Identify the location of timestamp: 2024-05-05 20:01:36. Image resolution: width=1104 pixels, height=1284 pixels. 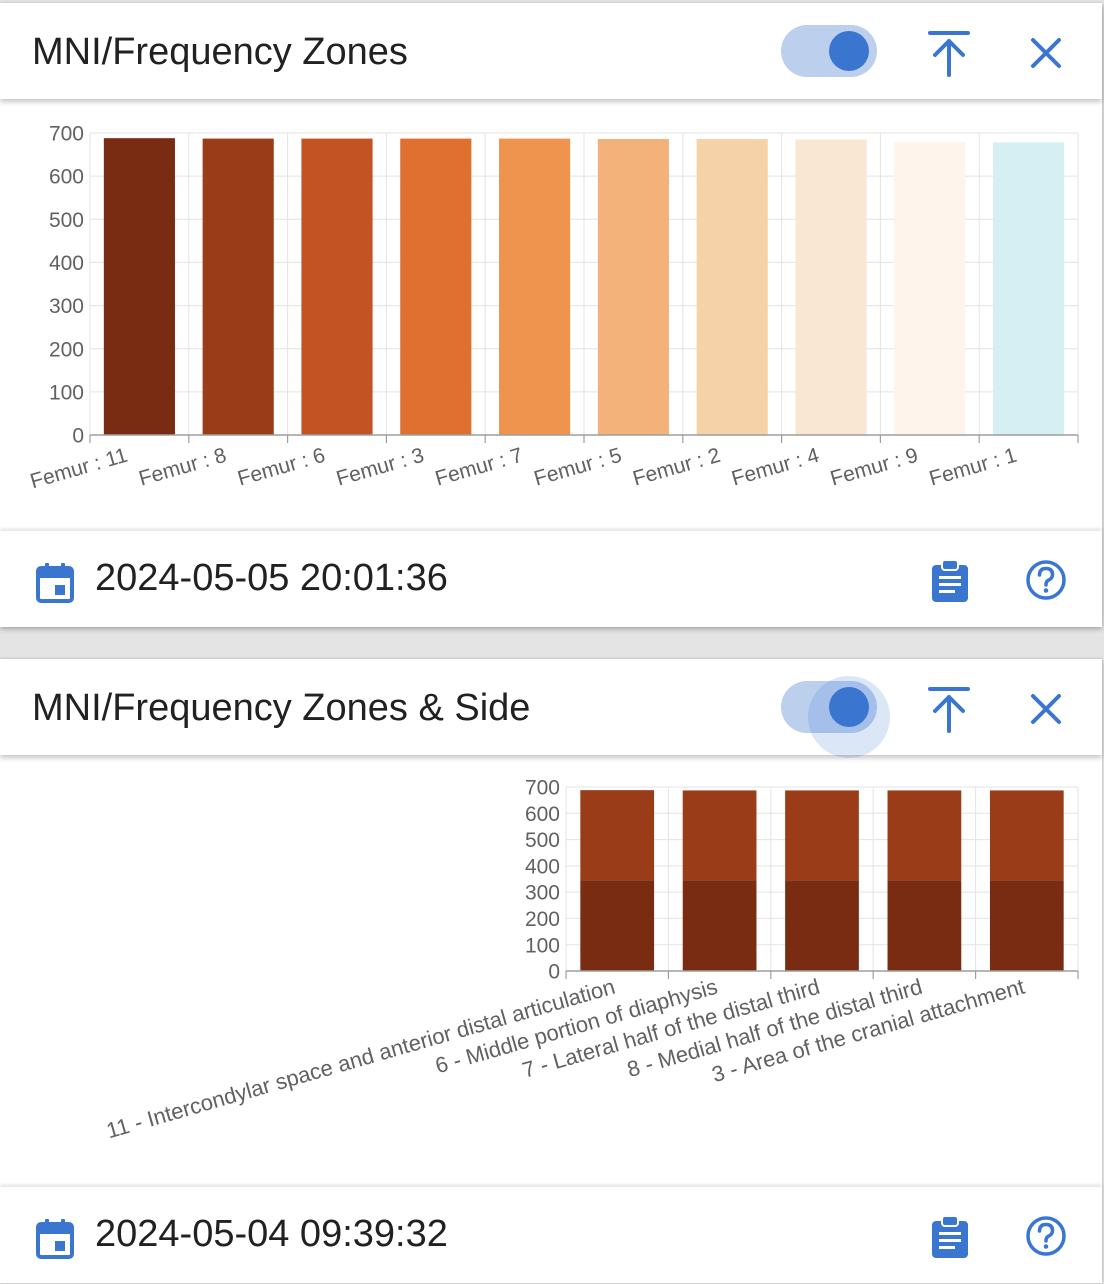
(271, 578).